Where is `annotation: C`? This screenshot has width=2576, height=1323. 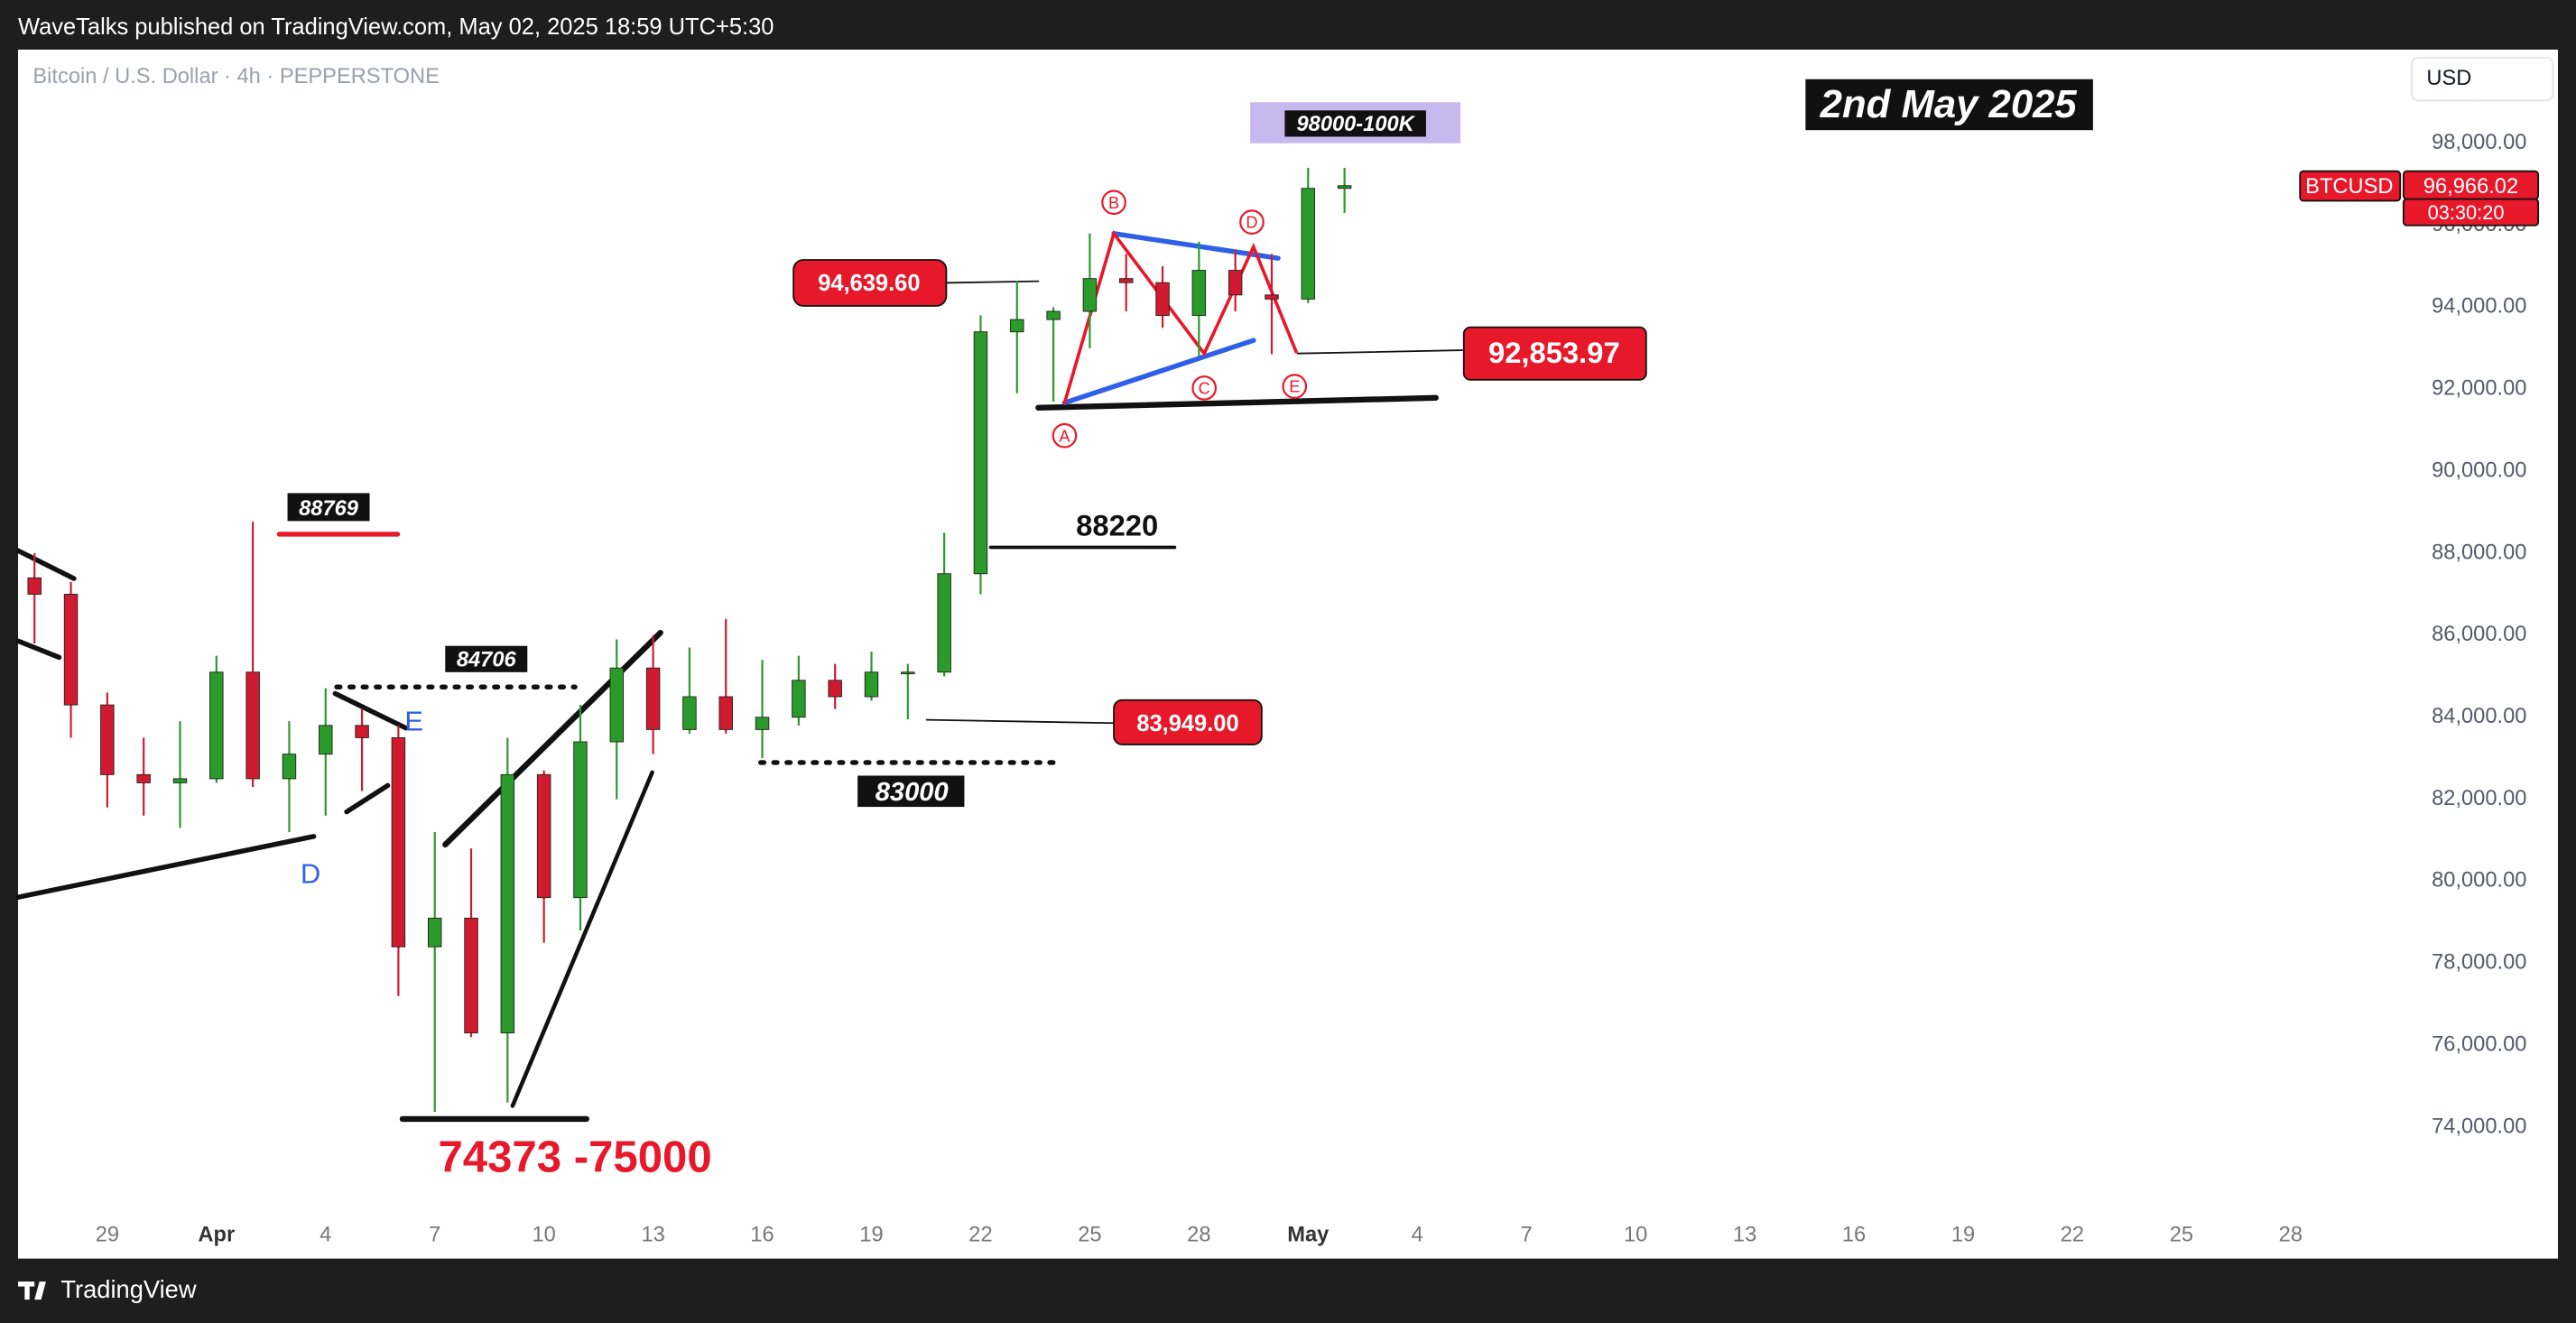
annotation: C is located at coordinates (1205, 389).